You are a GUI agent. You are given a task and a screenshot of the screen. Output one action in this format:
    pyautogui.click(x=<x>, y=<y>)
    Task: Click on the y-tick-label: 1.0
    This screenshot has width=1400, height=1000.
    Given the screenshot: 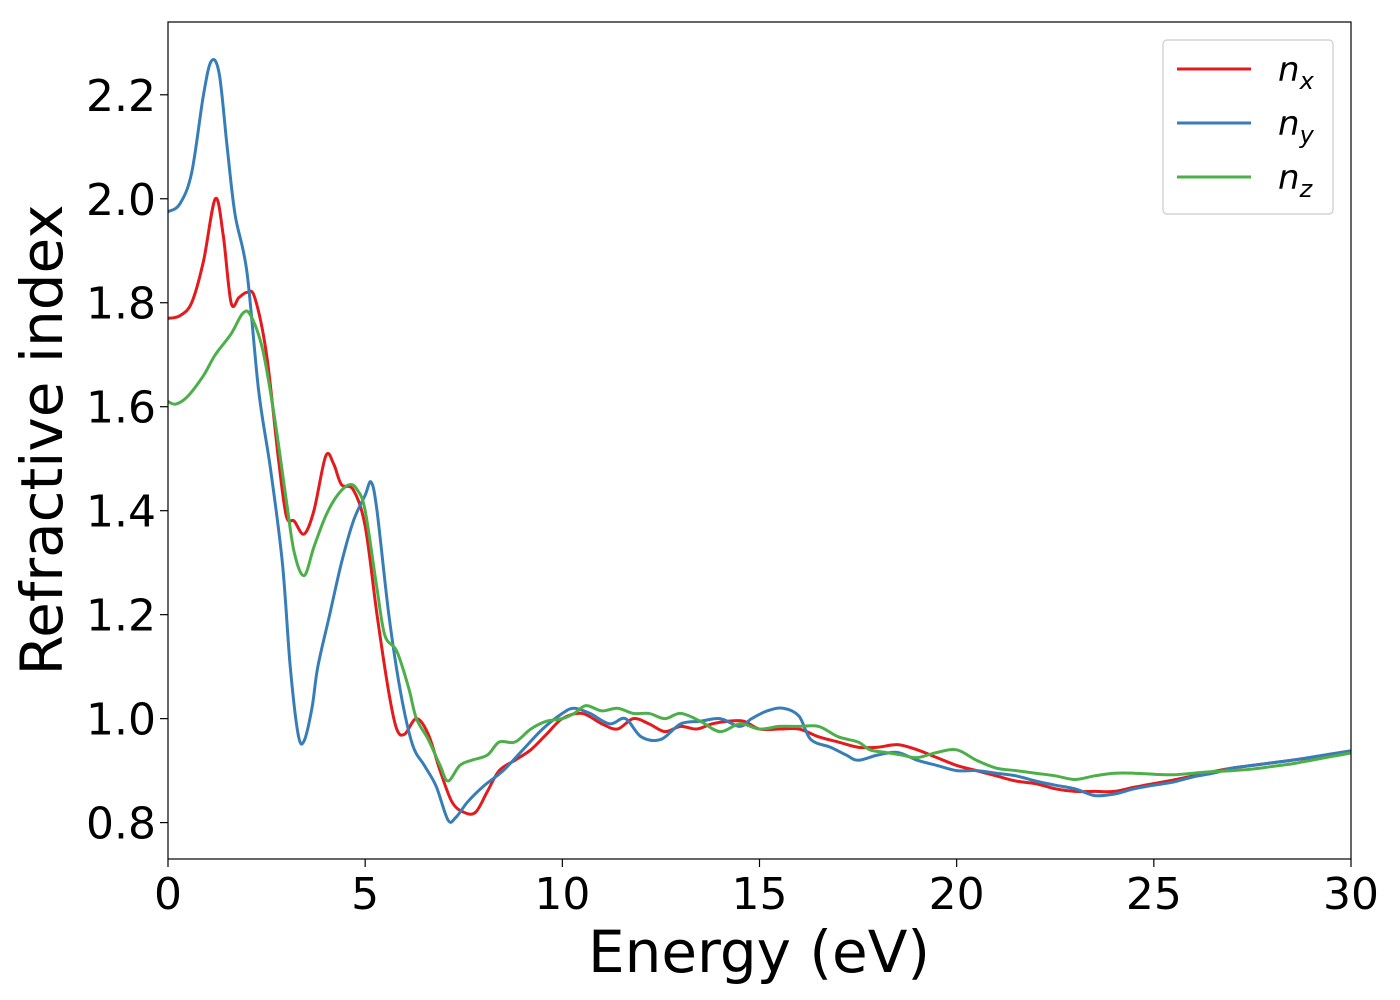 What is the action you would take?
    pyautogui.click(x=121, y=720)
    